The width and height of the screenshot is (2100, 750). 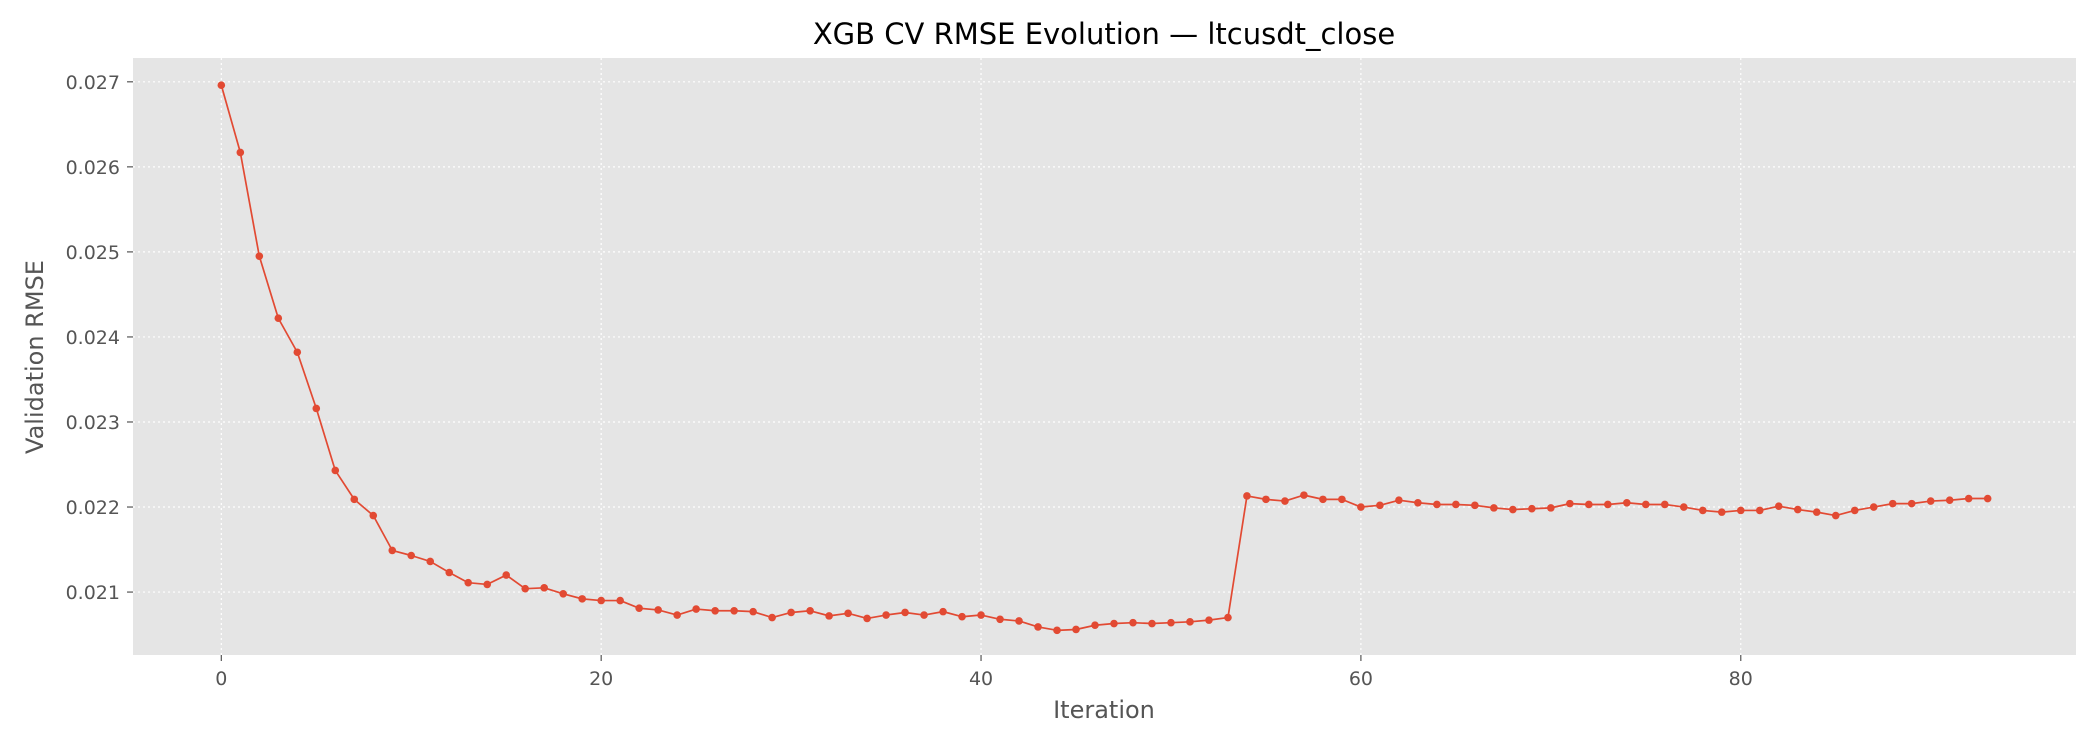 What do you see at coordinates (1741, 679) in the screenshot?
I see `x-tick-label: 80` at bounding box center [1741, 679].